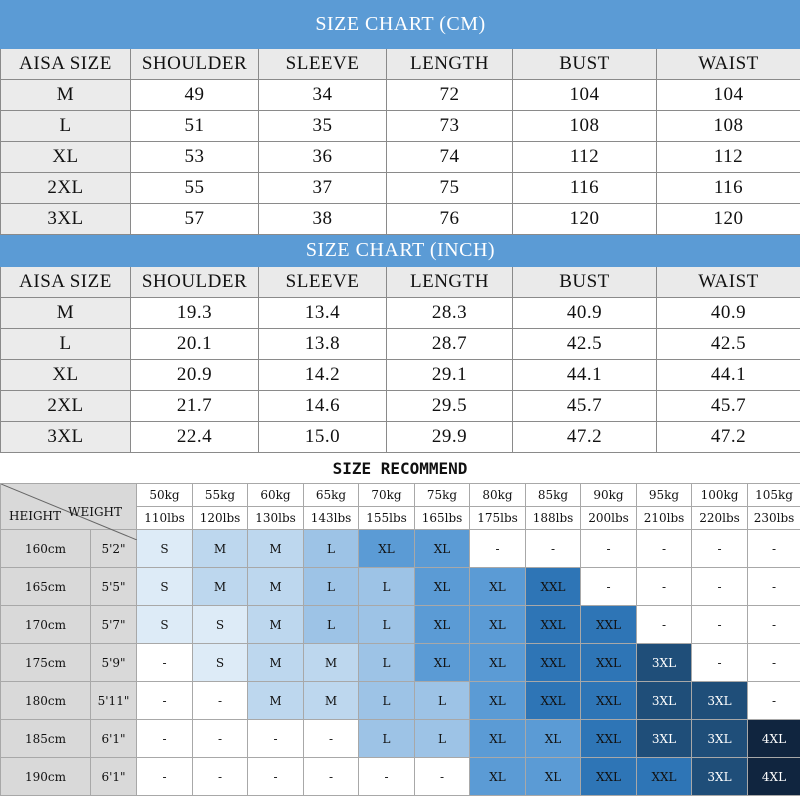  I want to click on weight-kg-header: 95kg, so click(664, 495).